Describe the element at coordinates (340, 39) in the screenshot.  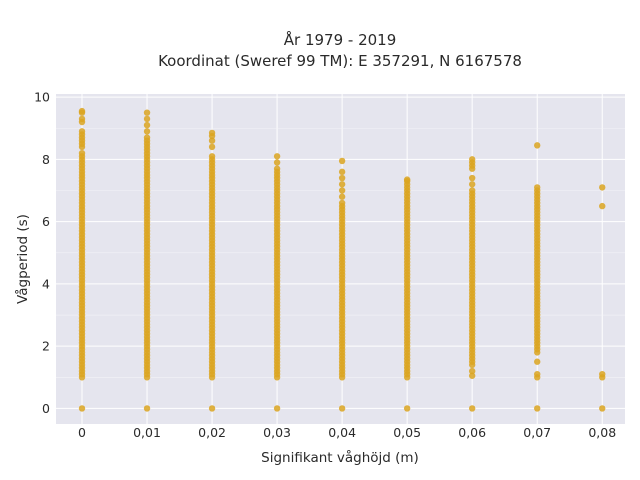
I see `chart-title: År 1979 - 2019` at that location.